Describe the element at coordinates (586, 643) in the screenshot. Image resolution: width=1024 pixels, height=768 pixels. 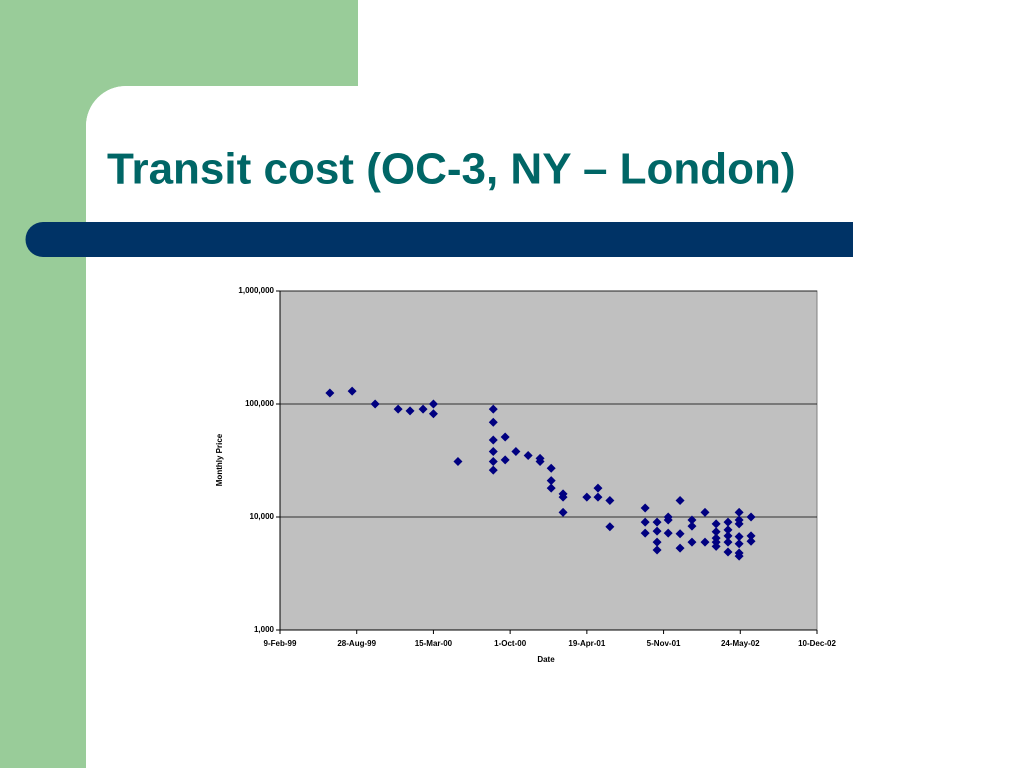
I see `x-tick-label: 19-Apr-01` at that location.